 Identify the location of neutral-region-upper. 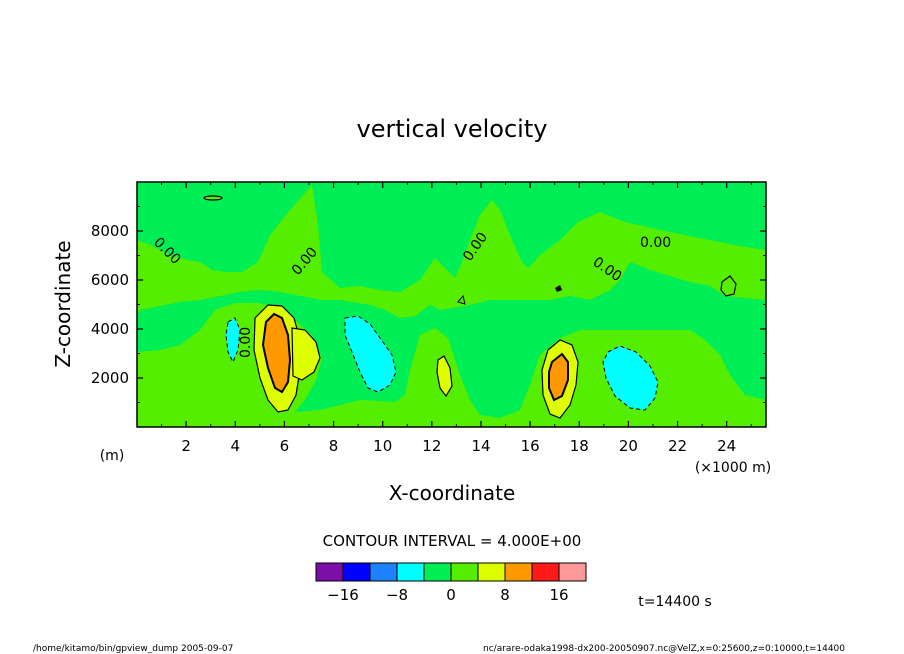
(451, 237).